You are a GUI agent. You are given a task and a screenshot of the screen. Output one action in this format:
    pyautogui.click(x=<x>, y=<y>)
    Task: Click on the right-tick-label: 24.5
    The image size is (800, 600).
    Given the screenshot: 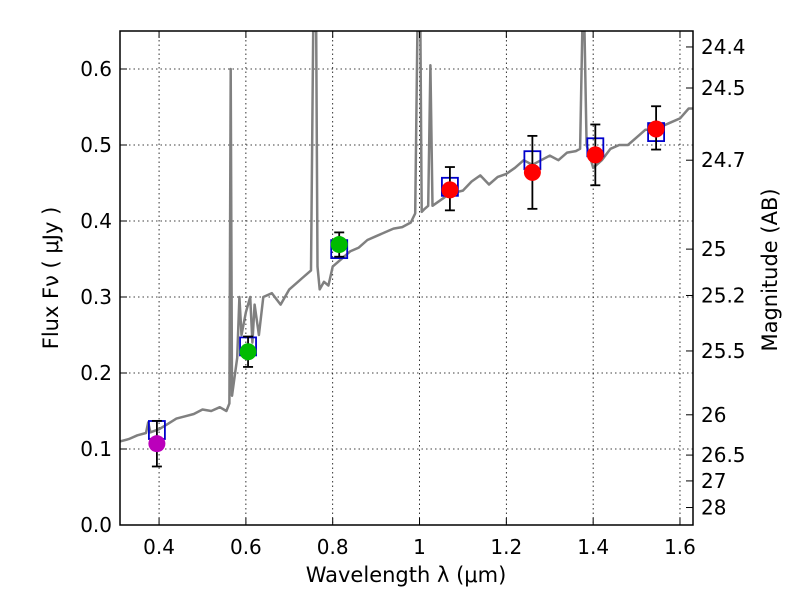 What is the action you would take?
    pyautogui.click(x=723, y=88)
    